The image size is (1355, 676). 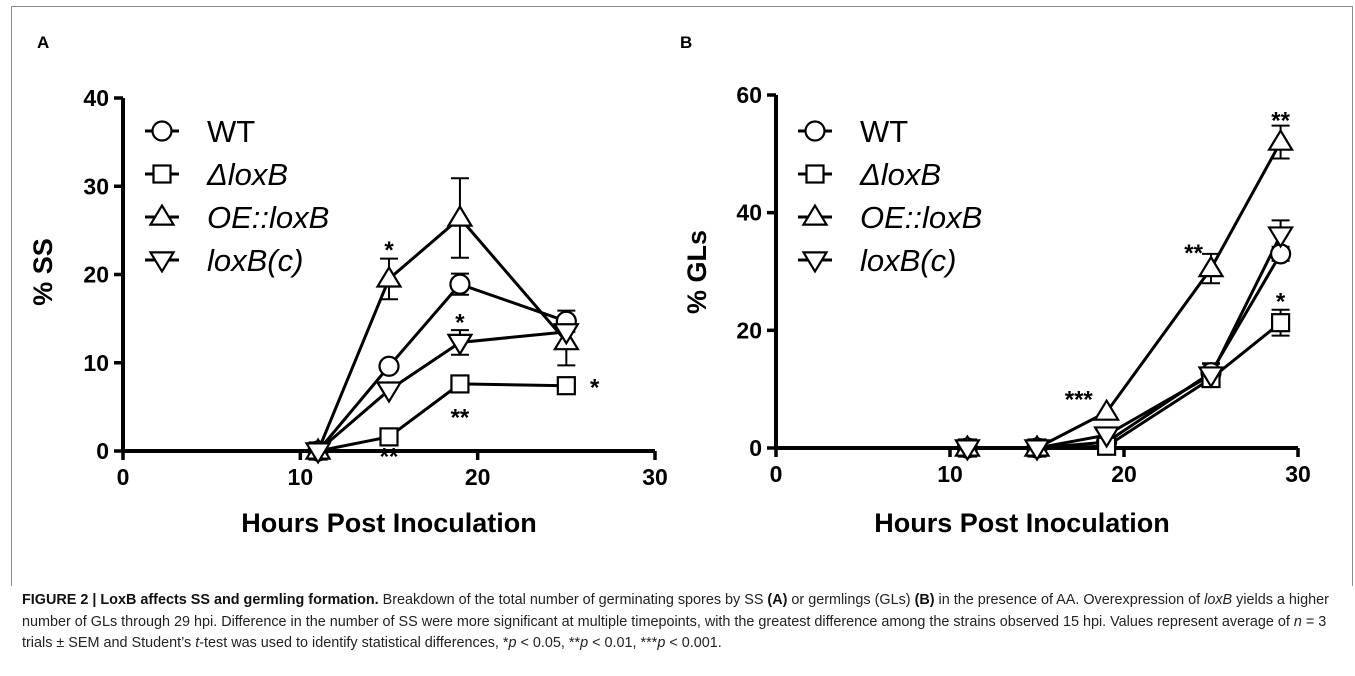 What do you see at coordinates (623, 643) in the screenshot?
I see `caption-text: < 0.01, ***` at bounding box center [623, 643].